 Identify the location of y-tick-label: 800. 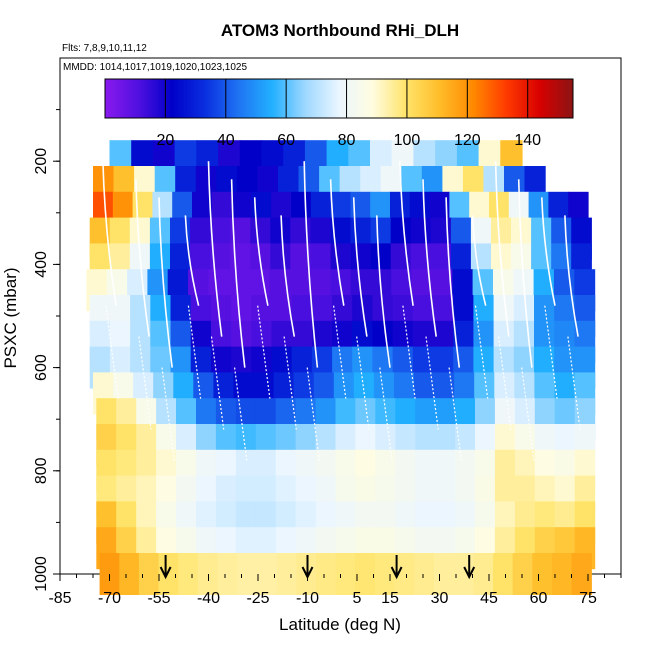
(41, 470).